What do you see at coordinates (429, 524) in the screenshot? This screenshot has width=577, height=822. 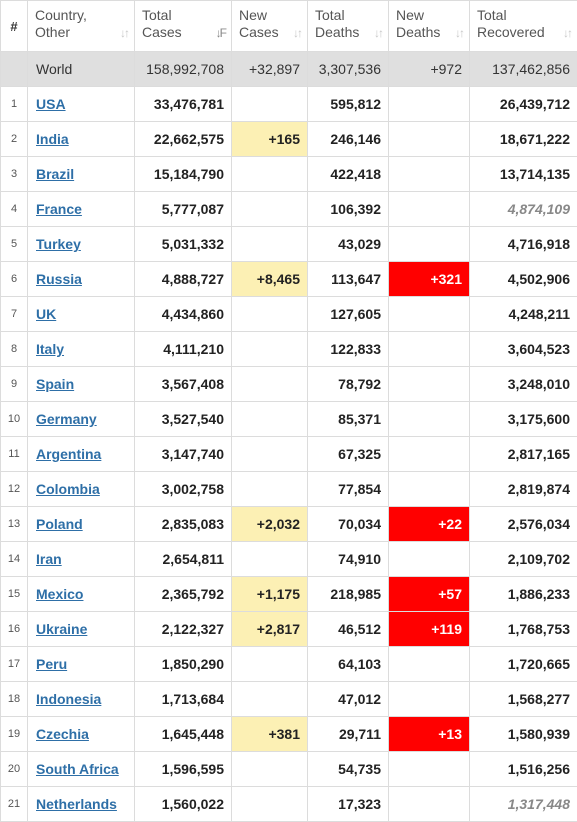 I see `new-deaths-cell: +22` at bounding box center [429, 524].